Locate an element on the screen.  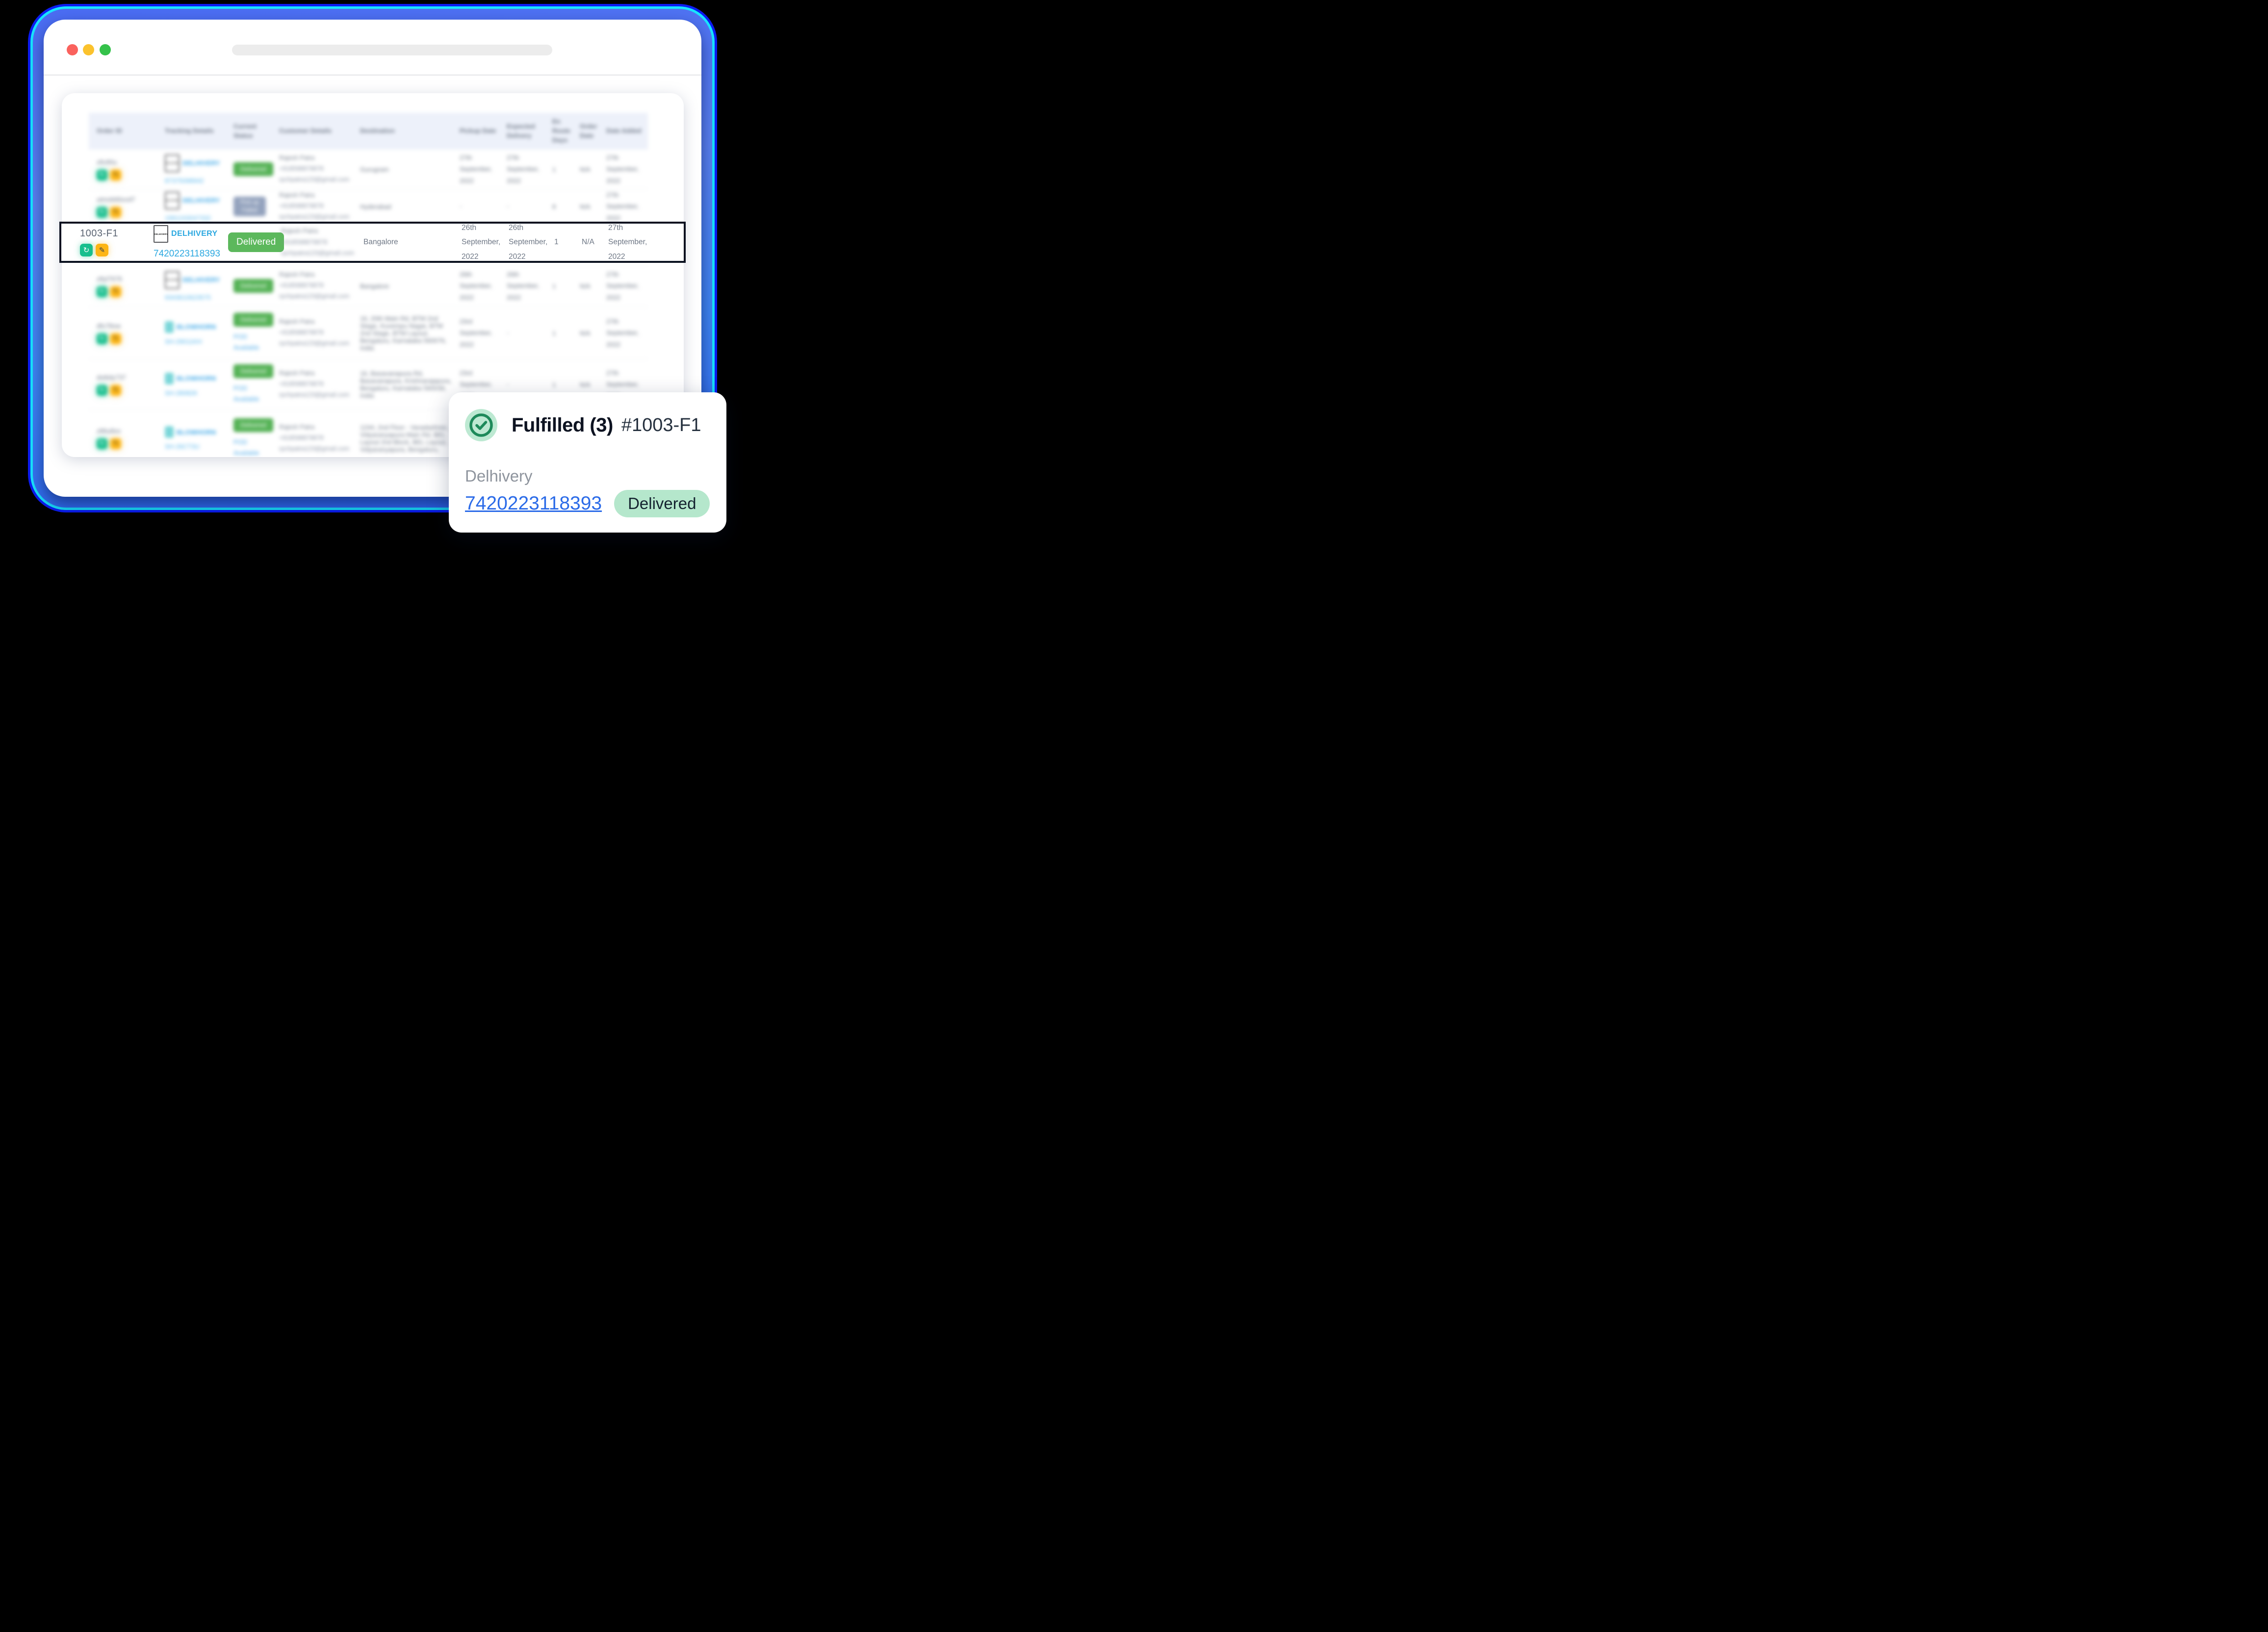
order-id: z86u8zo is located at coordinates (109, 431).